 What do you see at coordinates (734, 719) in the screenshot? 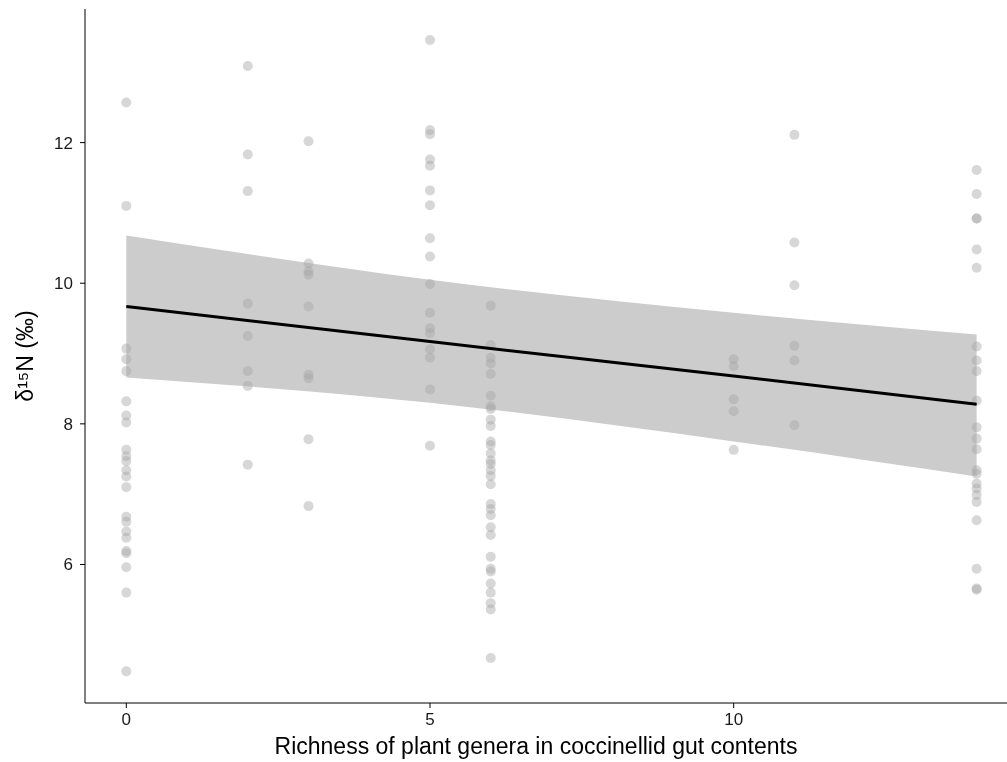
I see `x-tick-label: 10` at bounding box center [734, 719].